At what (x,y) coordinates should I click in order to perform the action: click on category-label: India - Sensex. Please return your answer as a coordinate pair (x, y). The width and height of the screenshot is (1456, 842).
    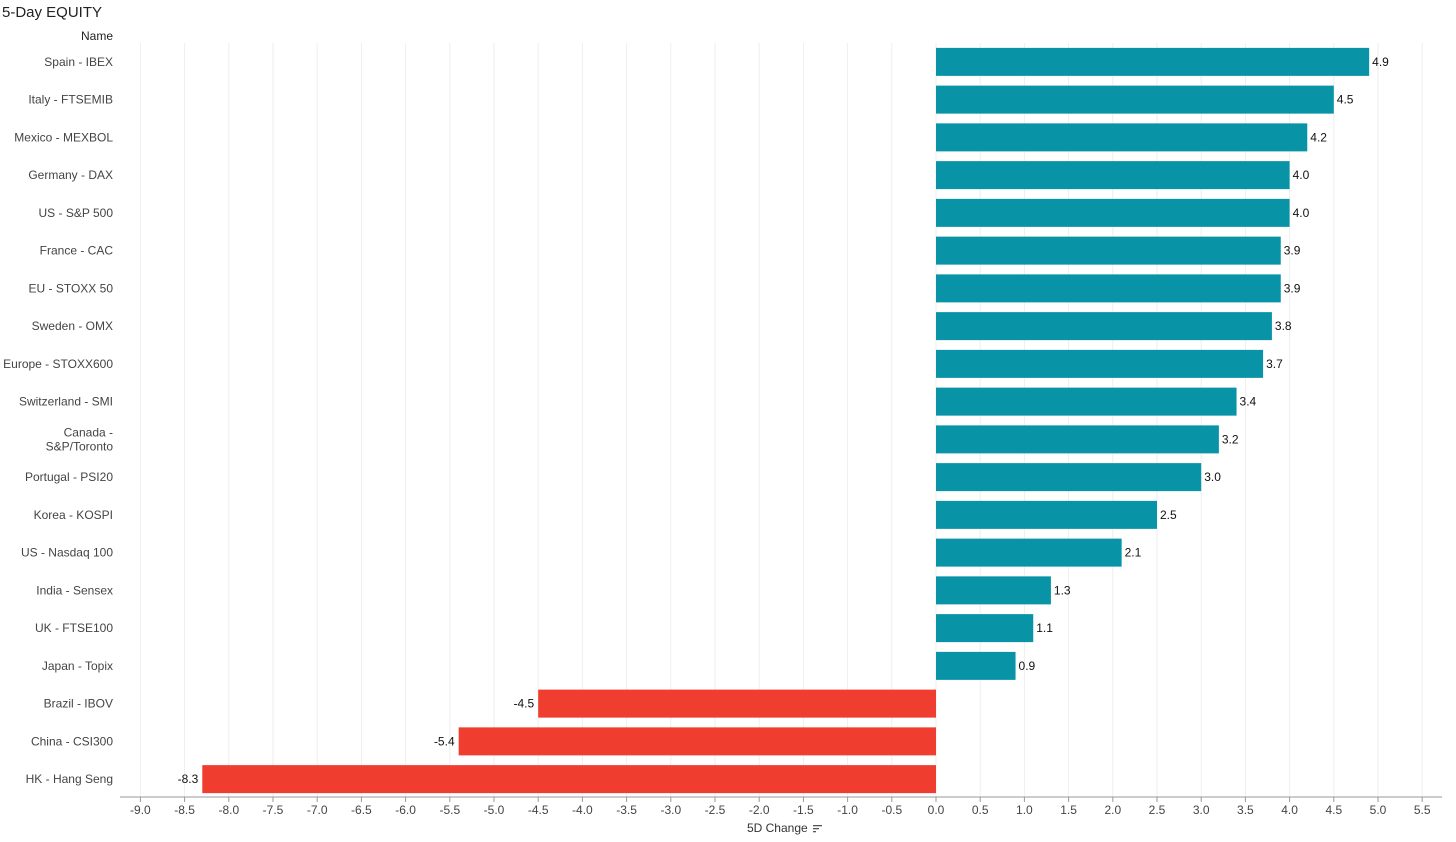
    Looking at the image, I should click on (74, 590).